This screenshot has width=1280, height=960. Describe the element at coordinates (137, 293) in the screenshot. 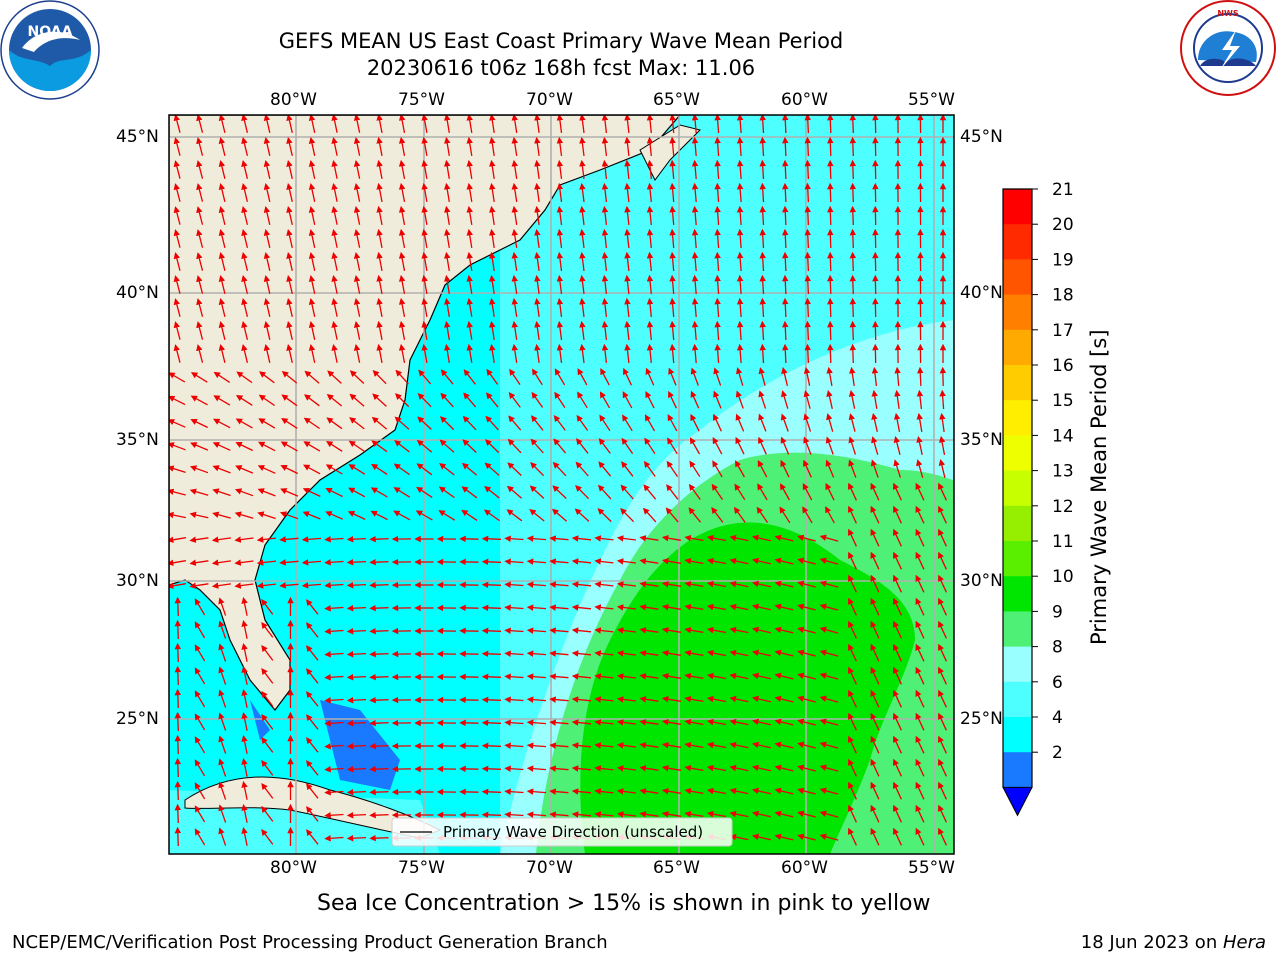

I see `lat-label-left: 40°N` at that location.